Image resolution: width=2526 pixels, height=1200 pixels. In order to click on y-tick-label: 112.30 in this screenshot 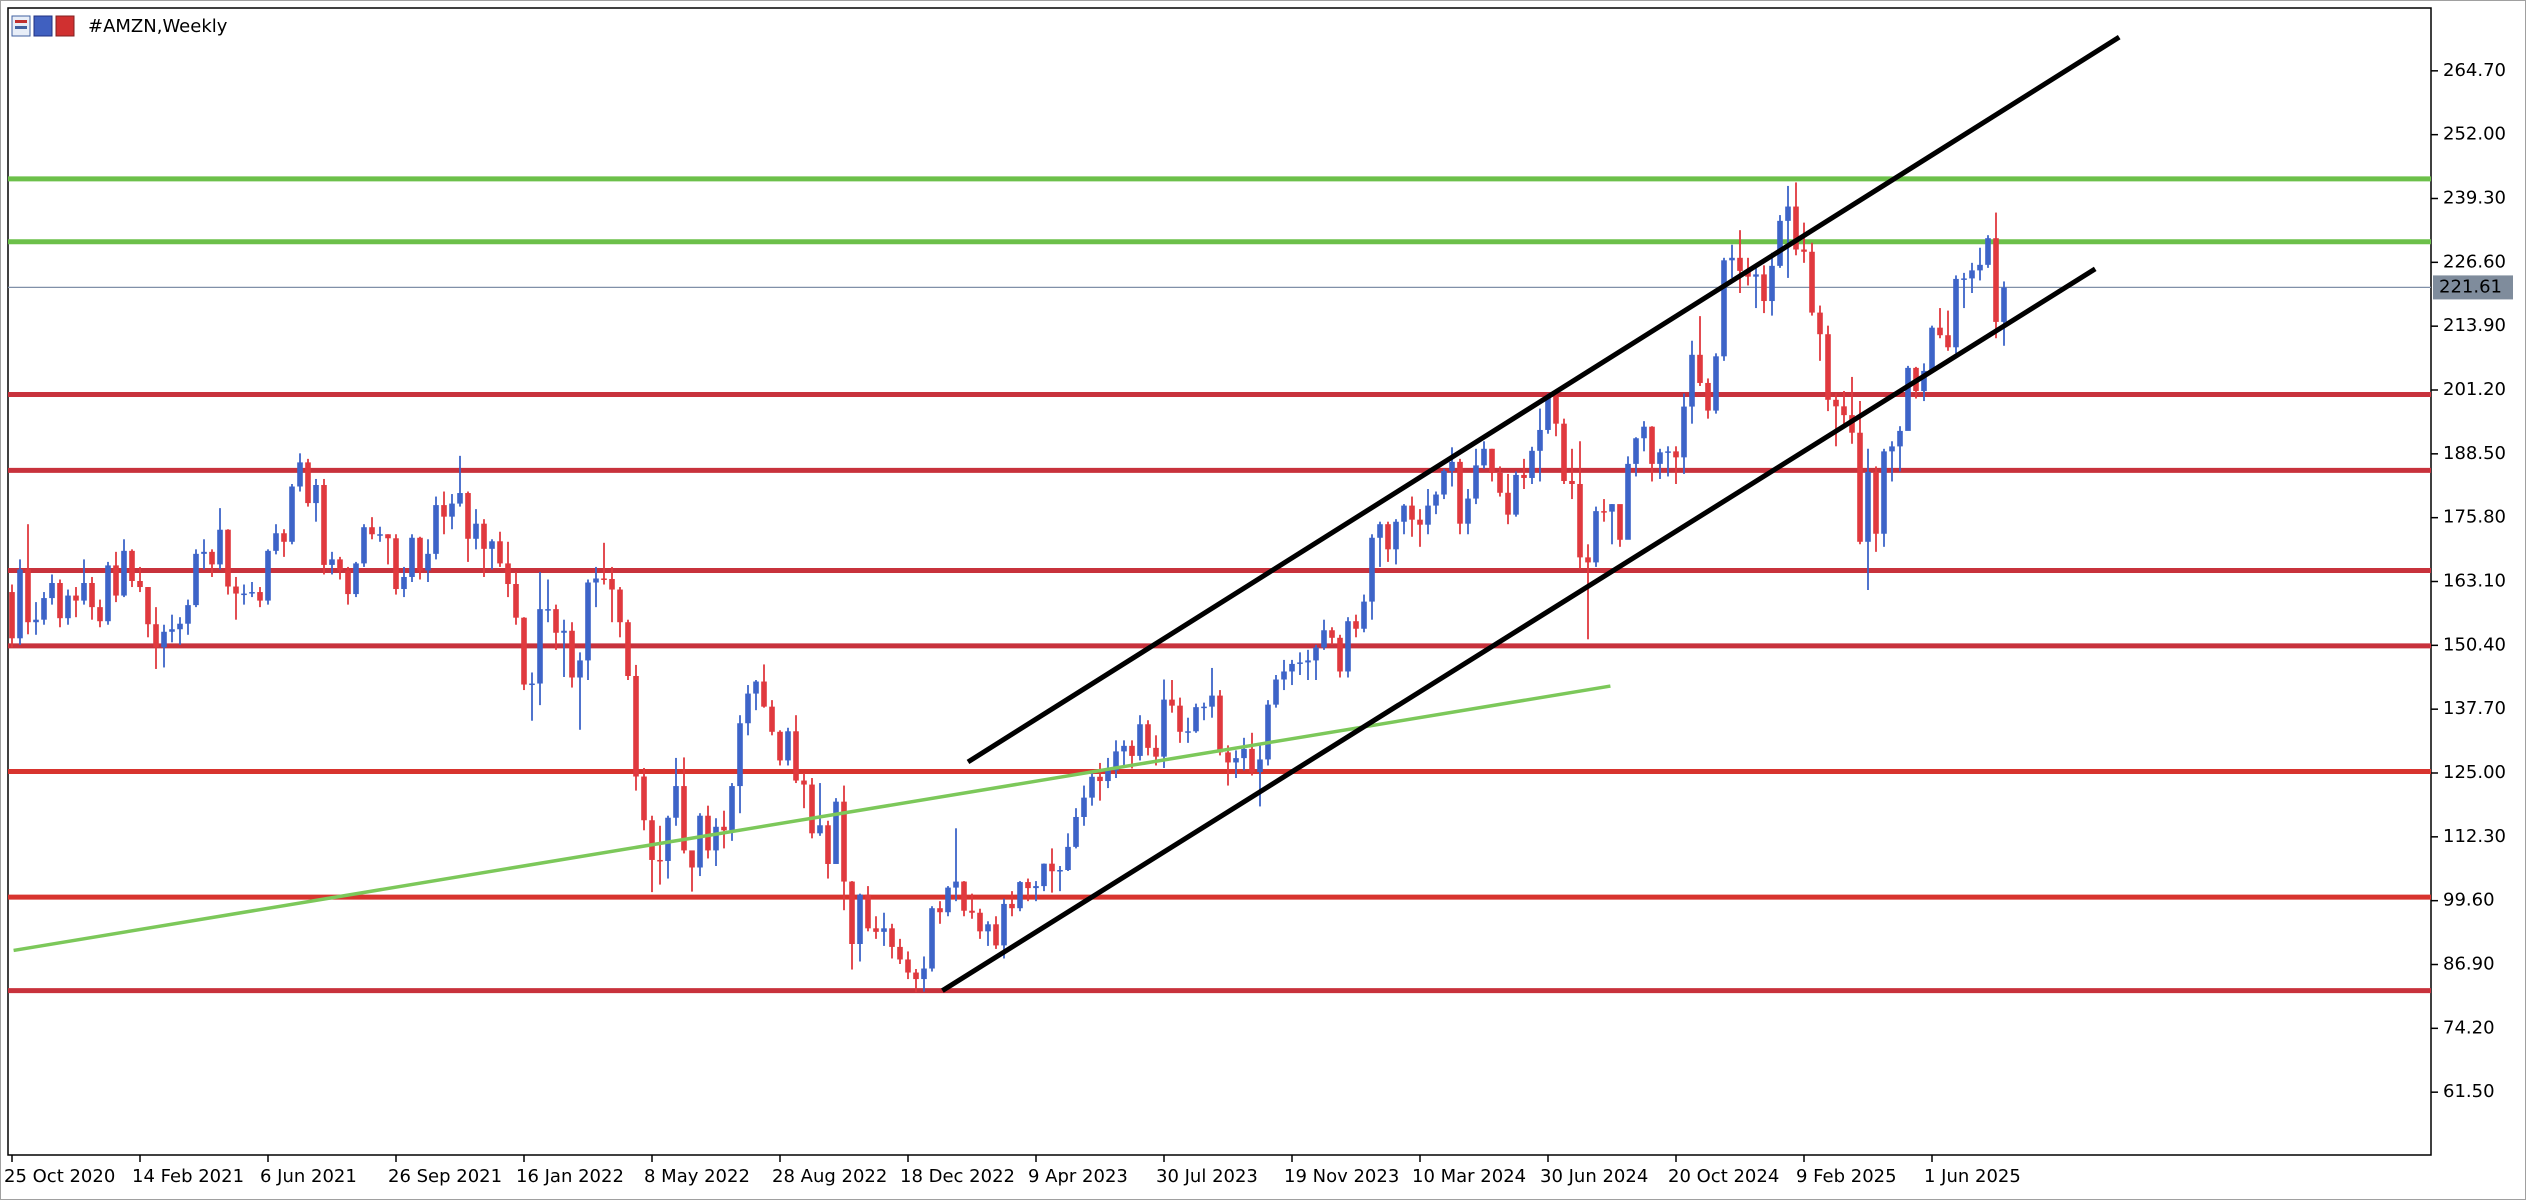, I will do `click(2474, 836)`.